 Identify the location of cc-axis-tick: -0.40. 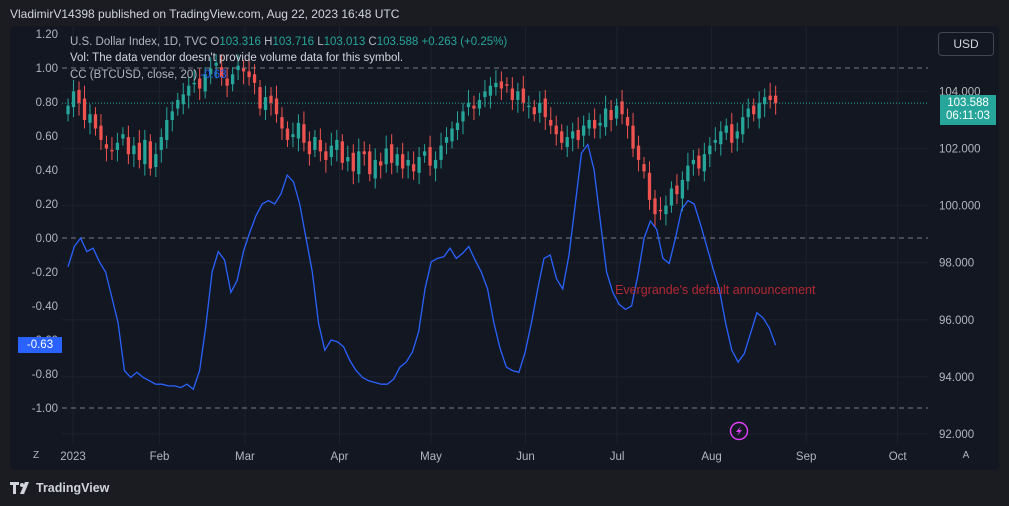
(45, 307).